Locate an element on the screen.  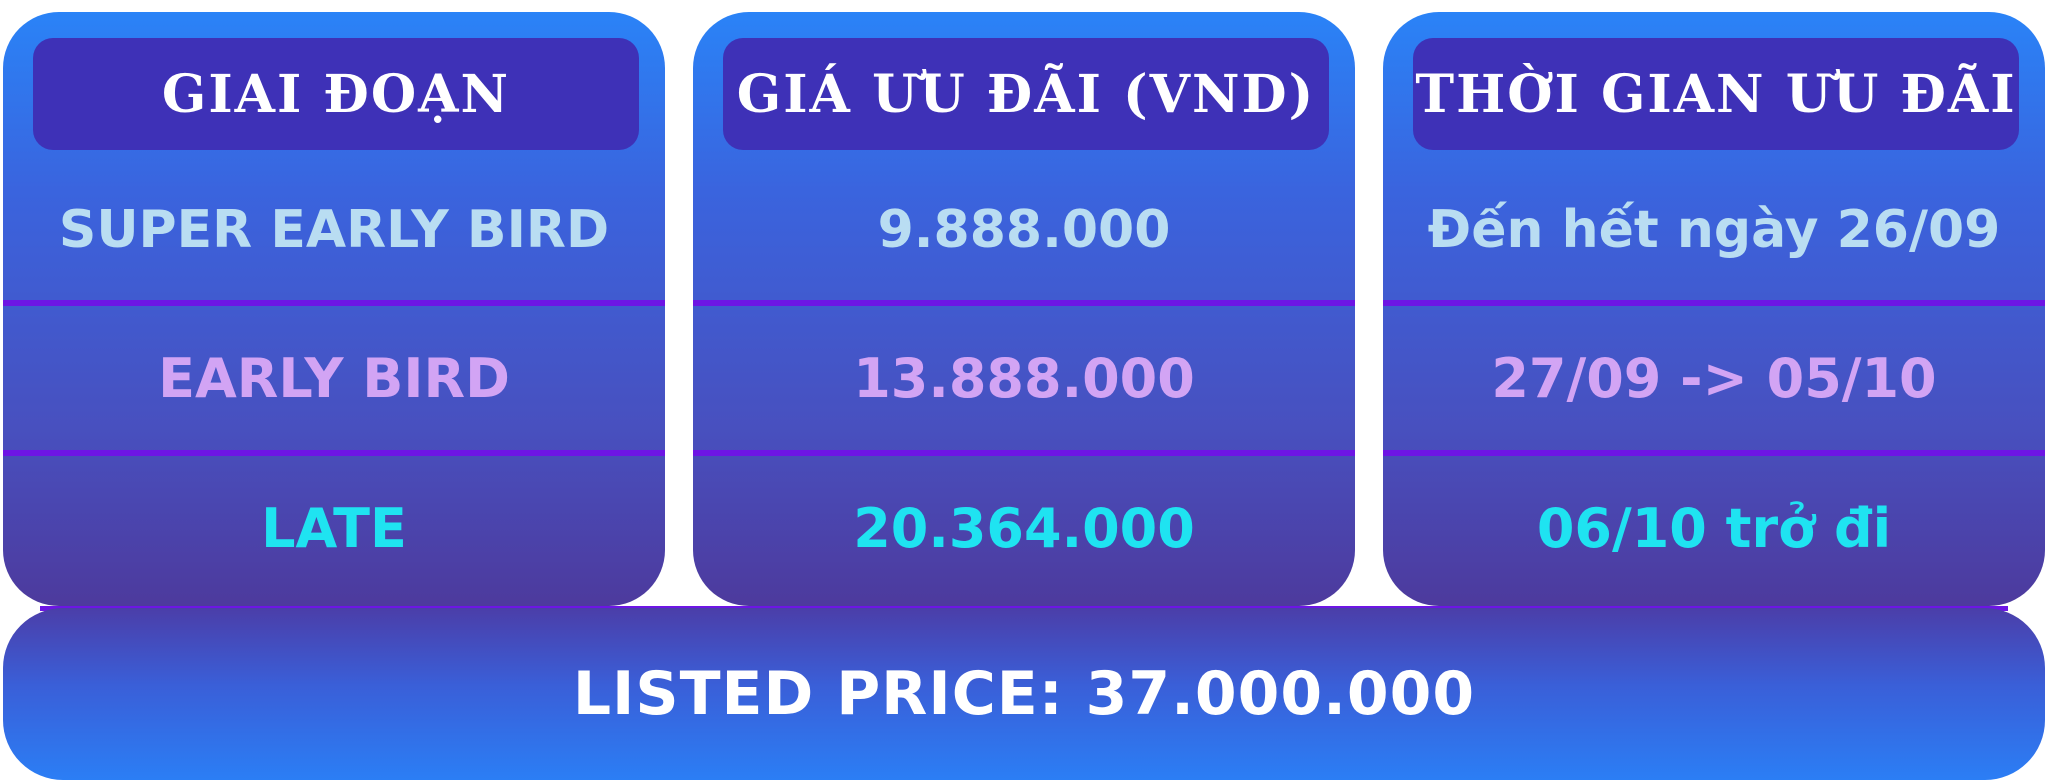
column-header-price: GIÁ ƯU ĐÃI (VND) is located at coordinates (1026, 94).